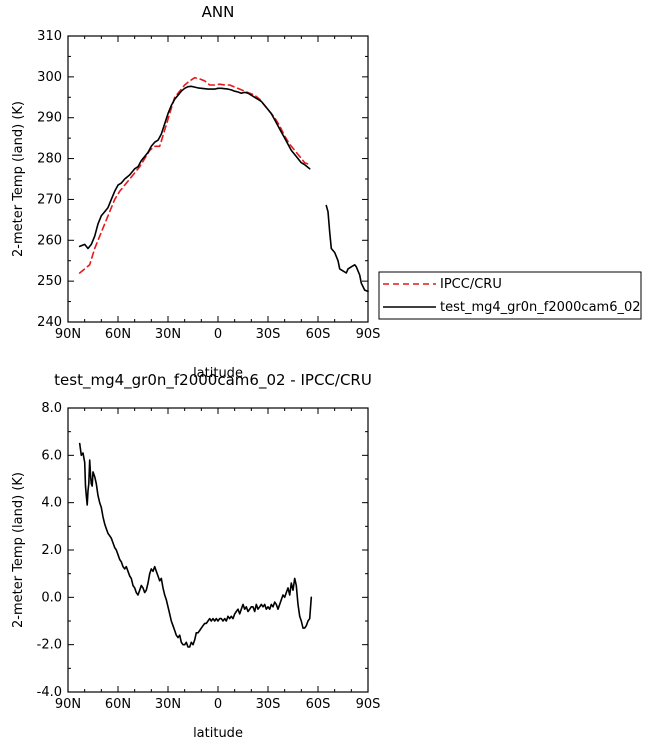  I want to click on top-ytick-label: 250, so click(49, 281).